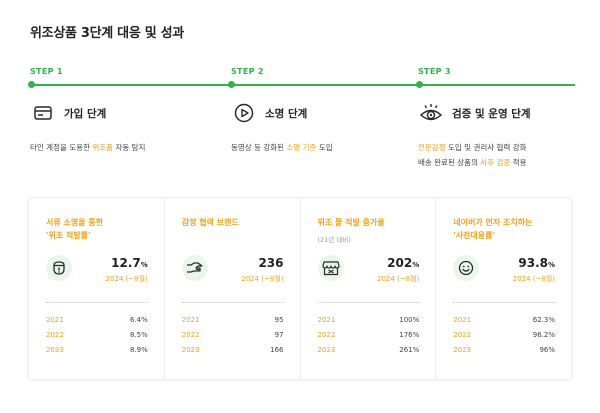  I want to click on desc-text: 자동 탐지, so click(129, 147).